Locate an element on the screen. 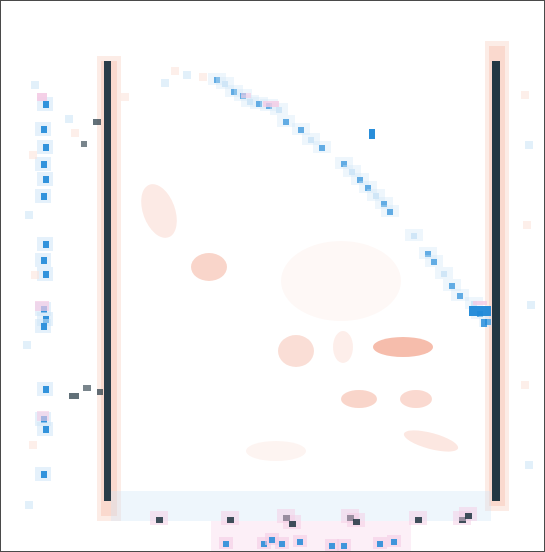 This screenshot has height=552, width=545. left-vertical-bar is located at coordinates (107, 281).